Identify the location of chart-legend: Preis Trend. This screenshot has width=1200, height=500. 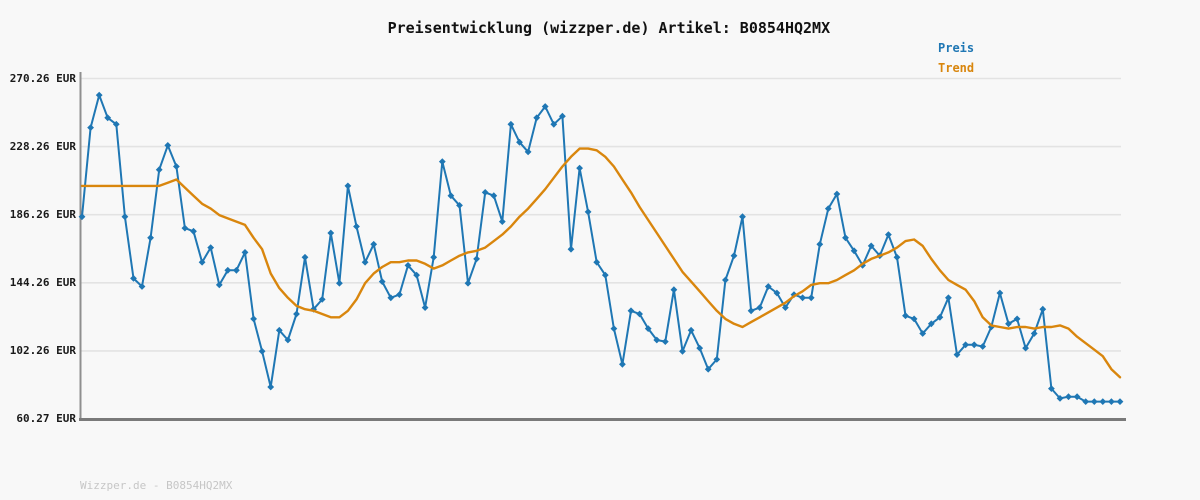
(956, 58).